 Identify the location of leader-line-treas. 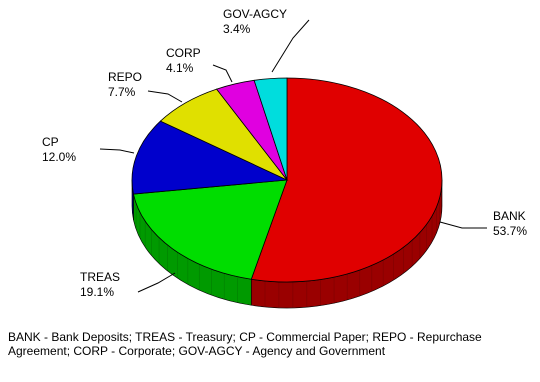
(156, 282).